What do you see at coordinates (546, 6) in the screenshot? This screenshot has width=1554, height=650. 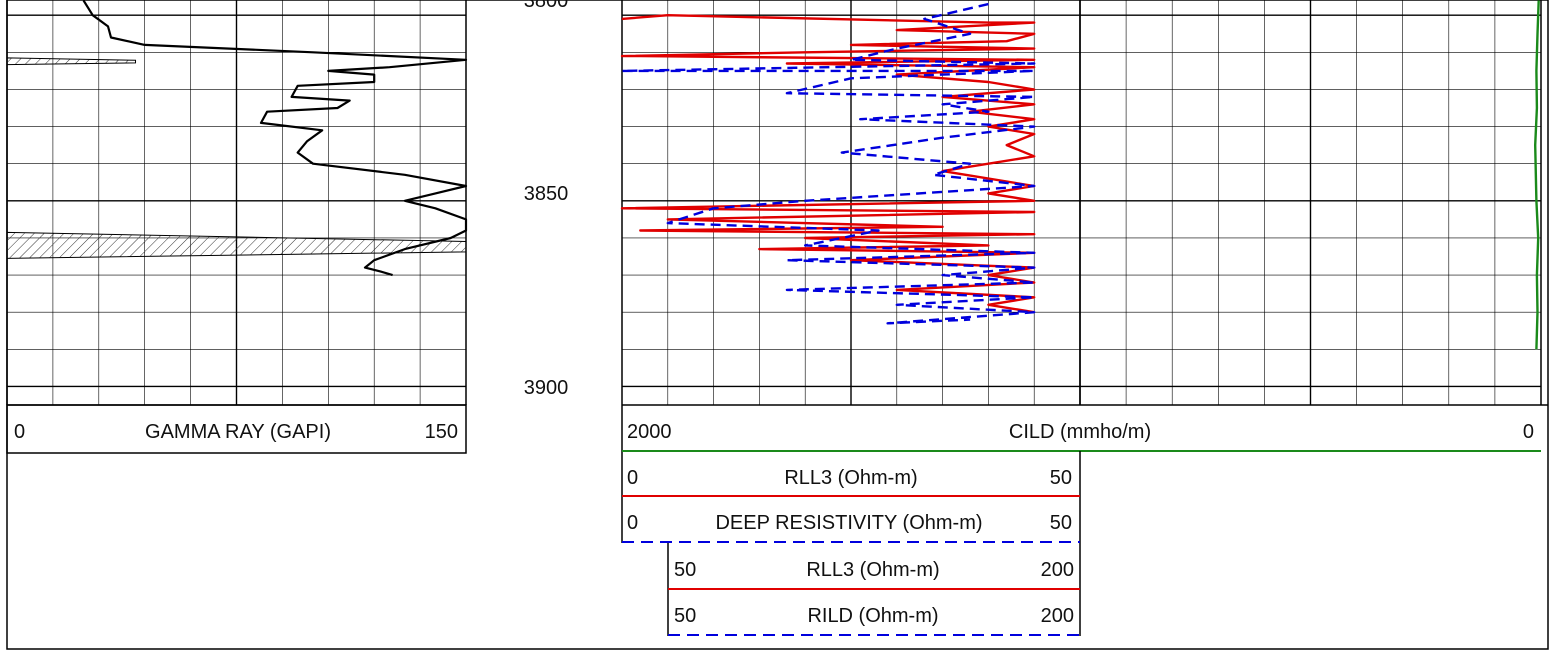 I see `depth-label-3800: 3800` at bounding box center [546, 6].